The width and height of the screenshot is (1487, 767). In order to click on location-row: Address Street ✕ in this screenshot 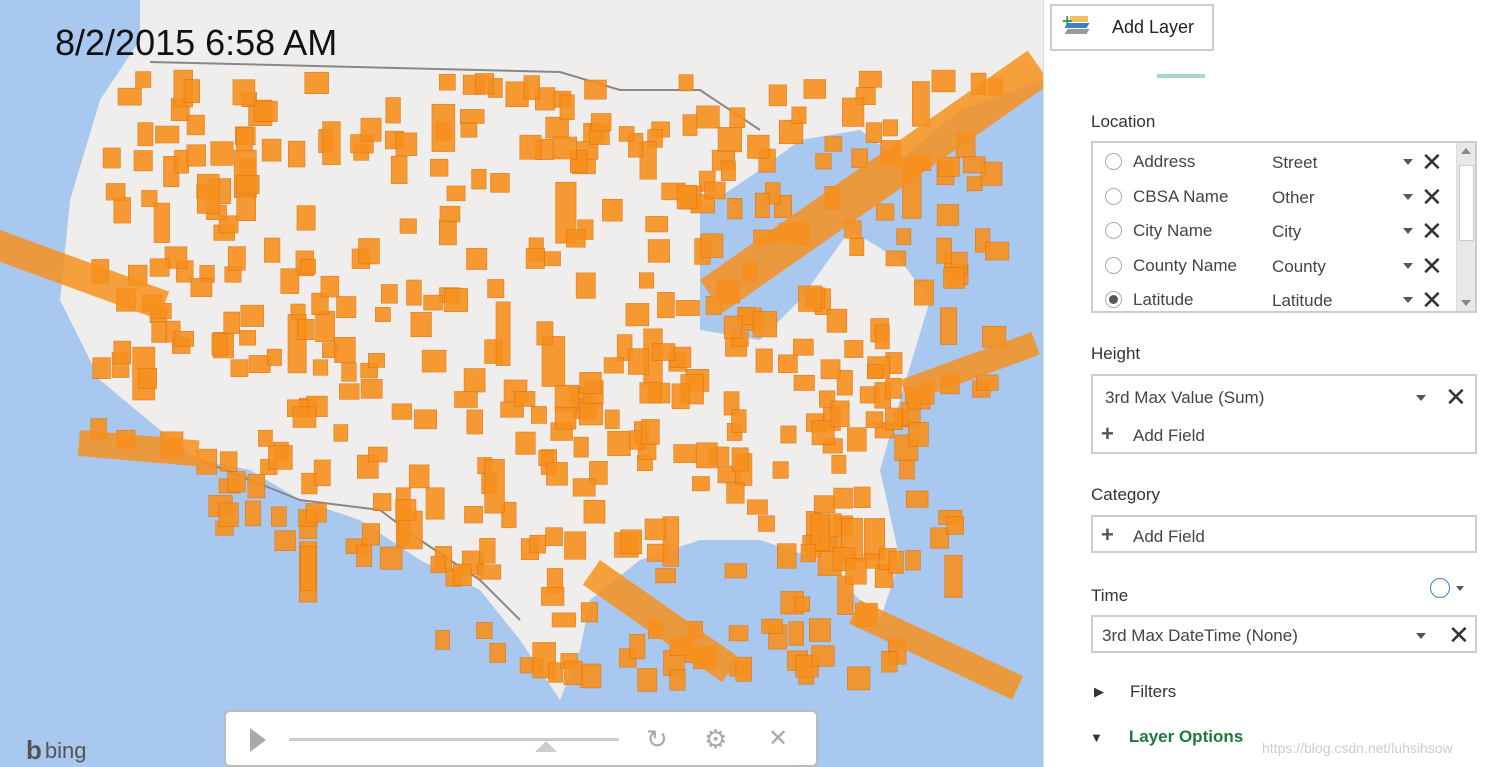, I will do `click(1275, 162)`.